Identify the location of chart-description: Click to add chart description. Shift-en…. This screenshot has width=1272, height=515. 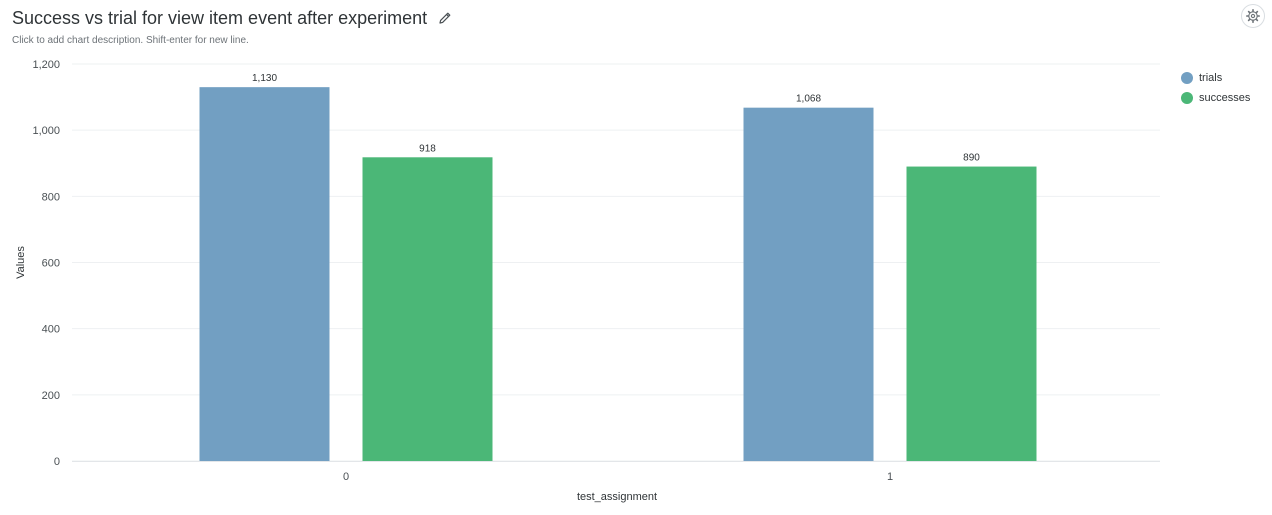
(130, 40).